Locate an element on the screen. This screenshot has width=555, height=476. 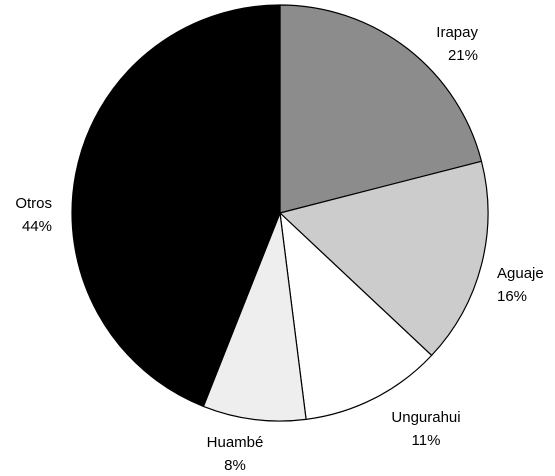
slice-label-aguaje: Aguaje is located at coordinates (520, 273).